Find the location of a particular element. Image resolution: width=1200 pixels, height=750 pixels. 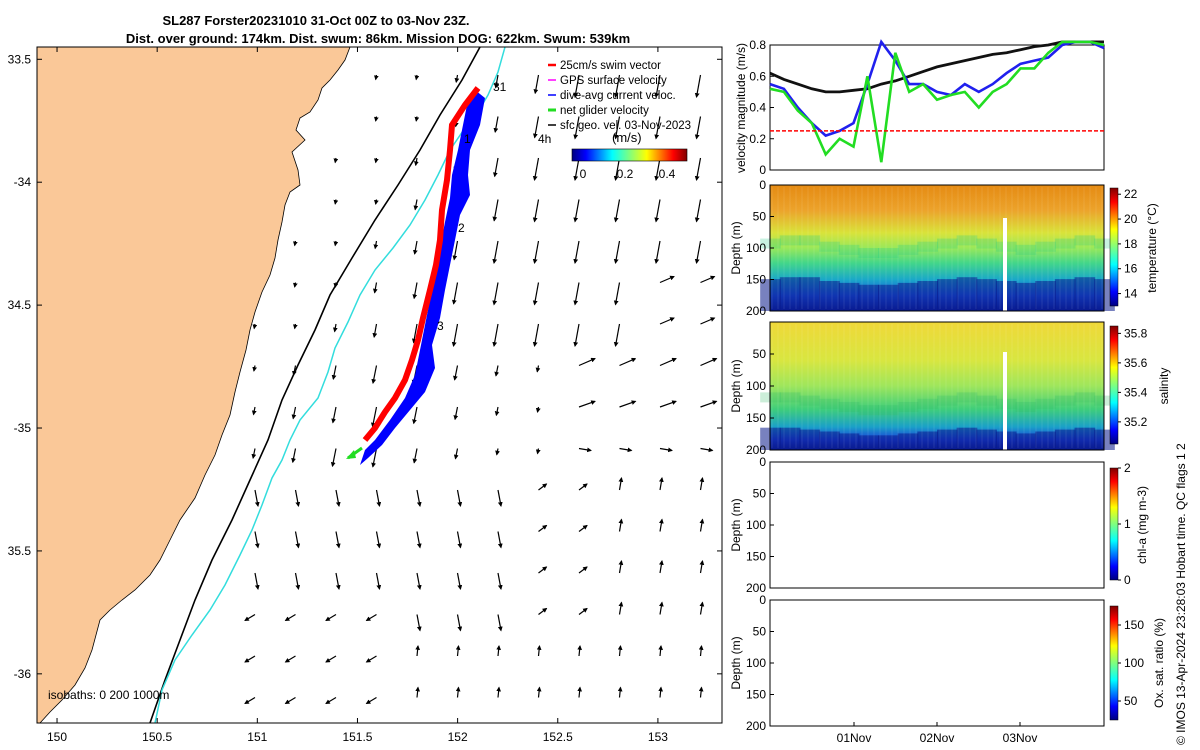

map-xtick-label: 153 is located at coordinates (658, 737).